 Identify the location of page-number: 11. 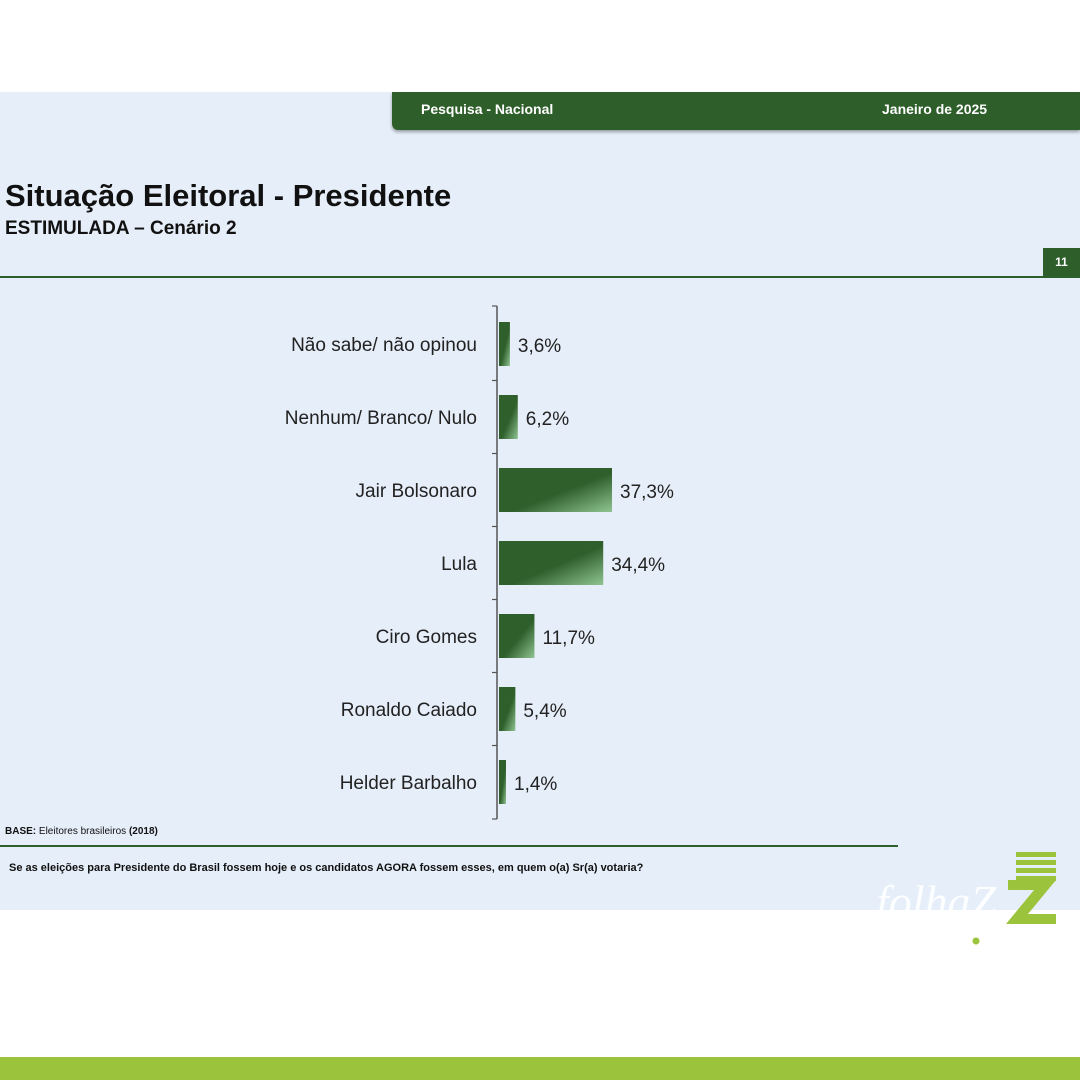
(1061, 262).